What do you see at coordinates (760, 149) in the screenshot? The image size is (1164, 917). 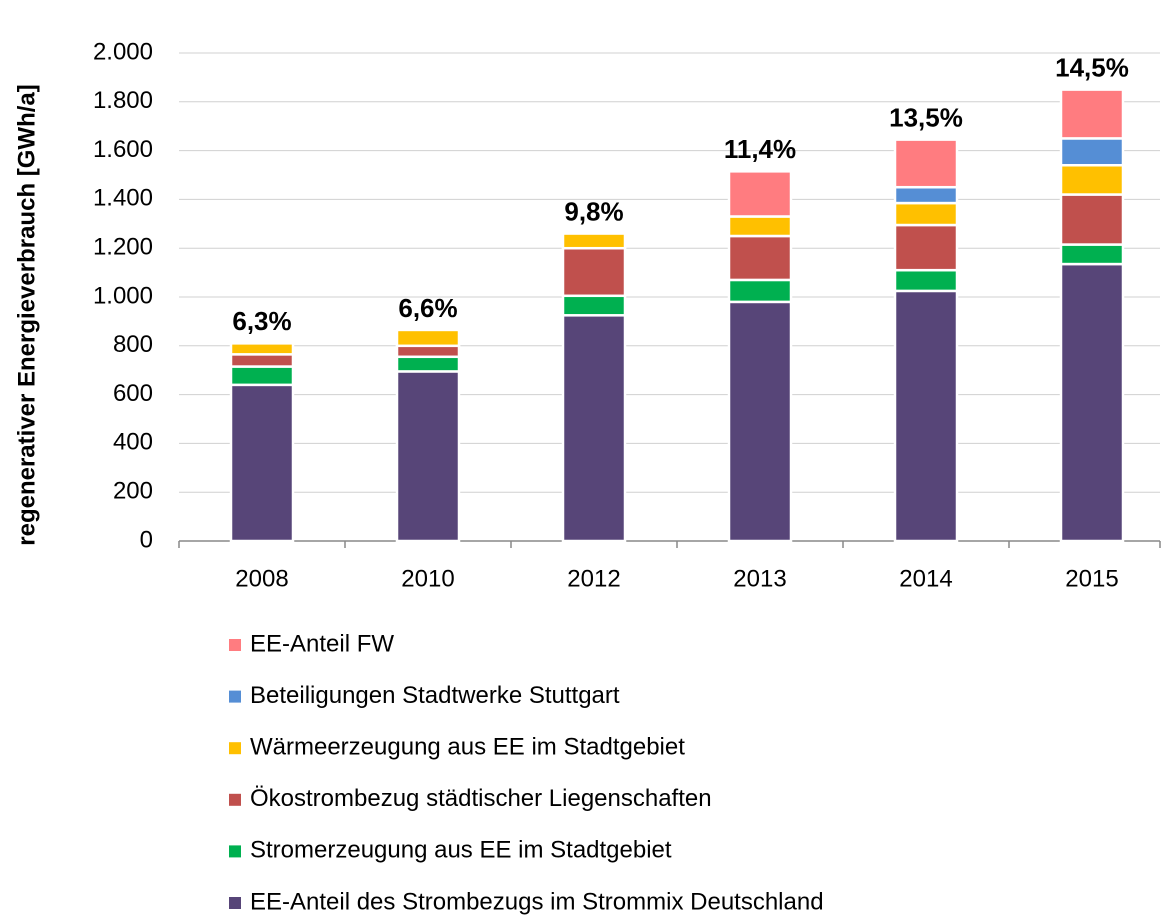 I see `share-label: 11,4%` at bounding box center [760, 149].